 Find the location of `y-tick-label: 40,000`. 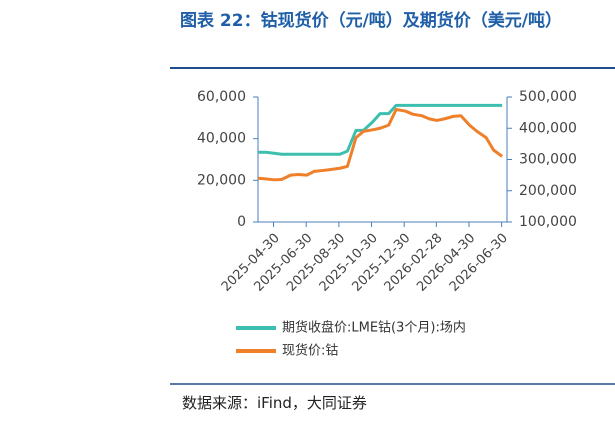

y-tick-label: 40,000 is located at coordinates (221, 139).